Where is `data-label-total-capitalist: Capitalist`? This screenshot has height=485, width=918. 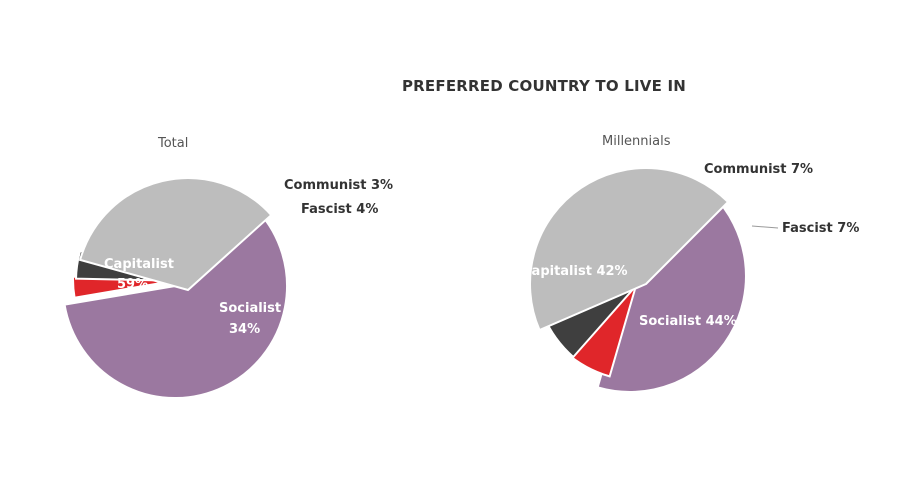
data-label-total-capitalist: Capitalist is located at coordinates (139, 264).